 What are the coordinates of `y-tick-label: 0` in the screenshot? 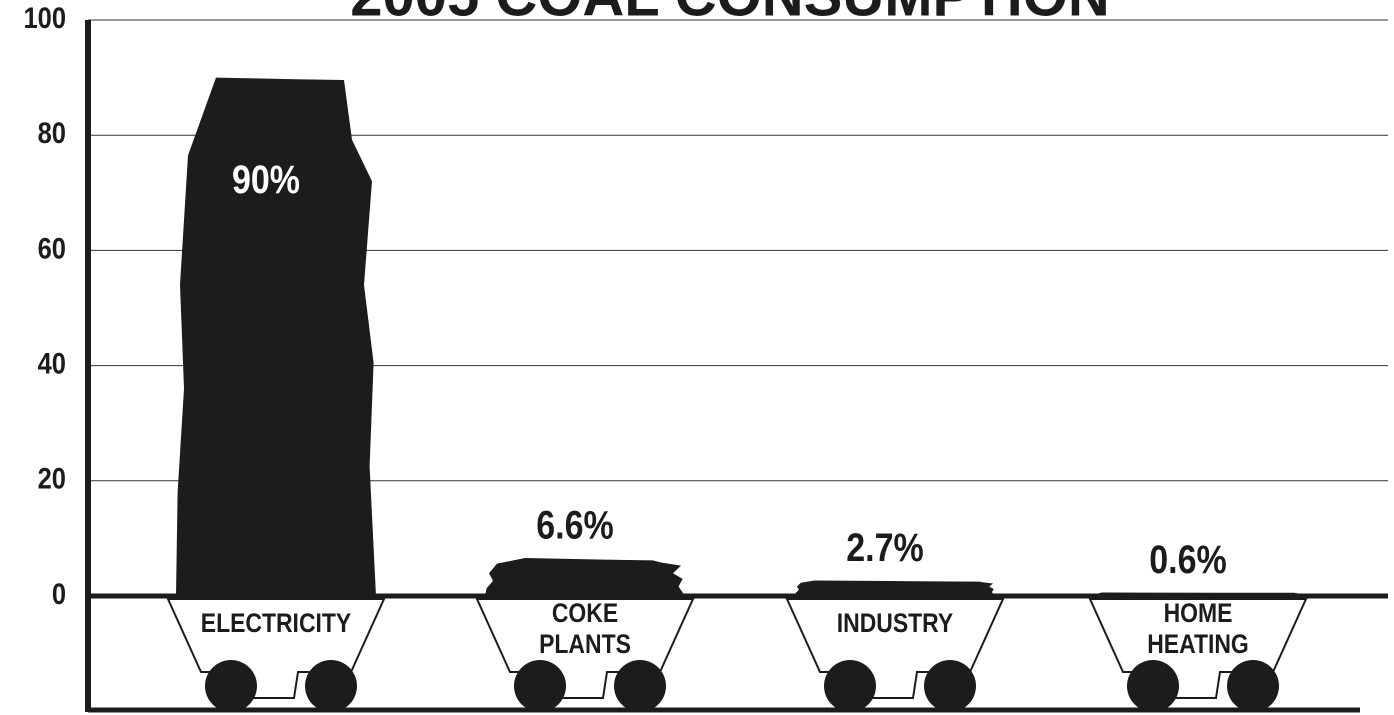 It's located at (59, 593).